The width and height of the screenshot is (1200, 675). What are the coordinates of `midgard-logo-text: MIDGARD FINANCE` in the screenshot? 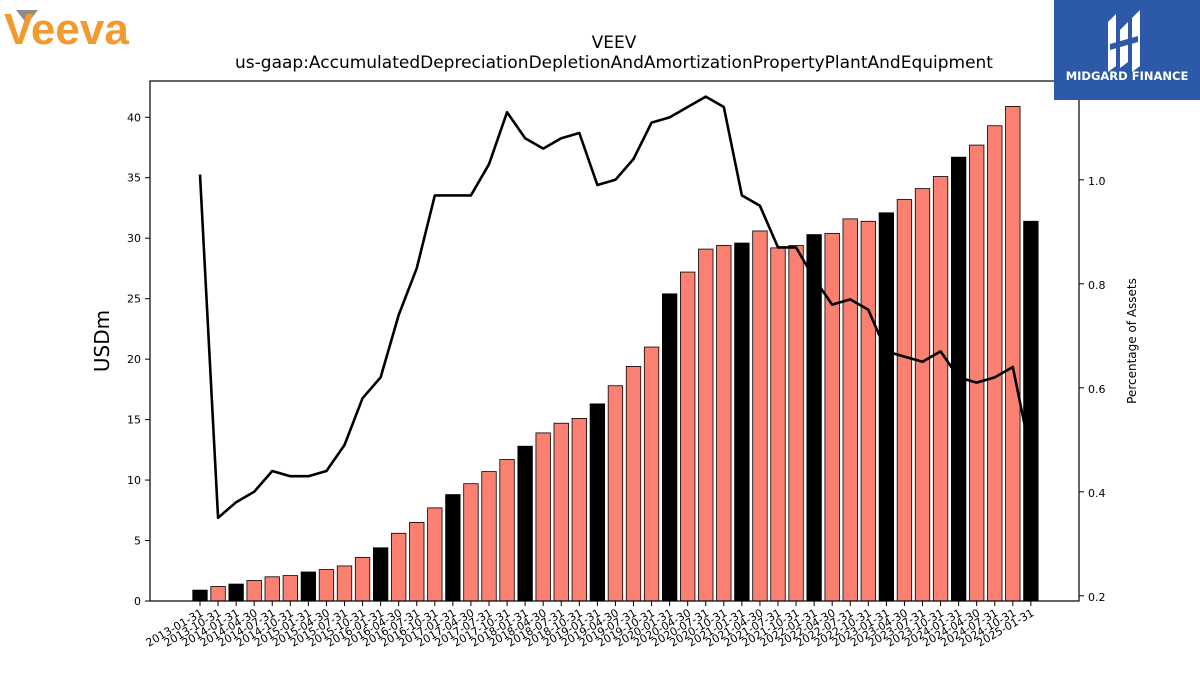 It's located at (1127, 76).